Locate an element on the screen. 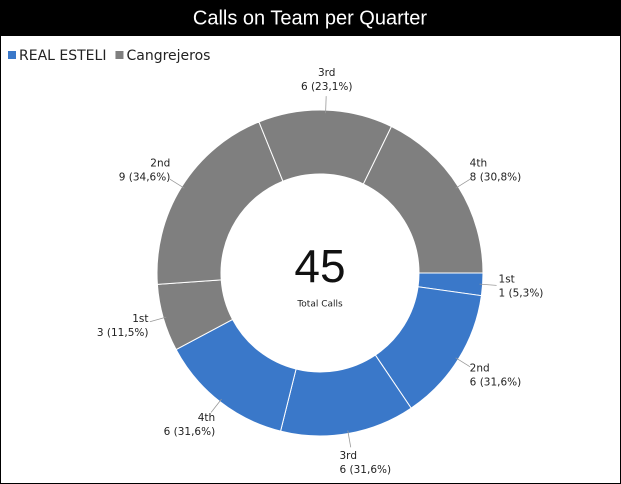 The image size is (621, 484). center-value: 45 is located at coordinates (319, 266).